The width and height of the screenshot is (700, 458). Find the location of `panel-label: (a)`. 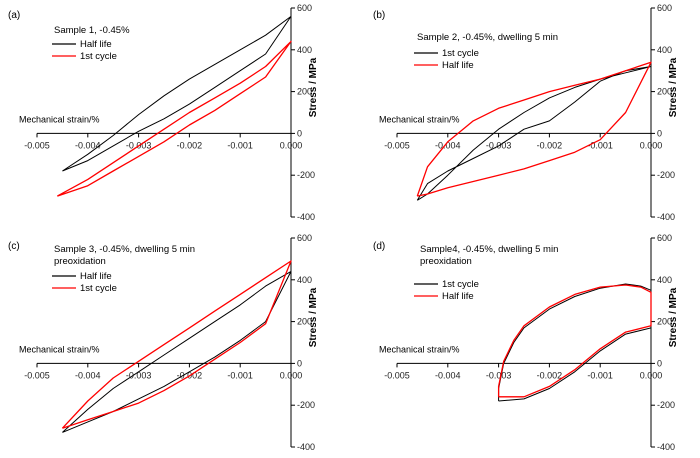

panel-label: (a) is located at coordinates (14, 15).